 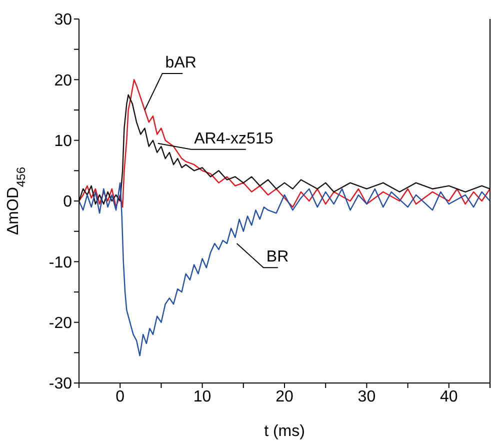 I want to click on y-tick-label: -30, so click(x=60, y=384).